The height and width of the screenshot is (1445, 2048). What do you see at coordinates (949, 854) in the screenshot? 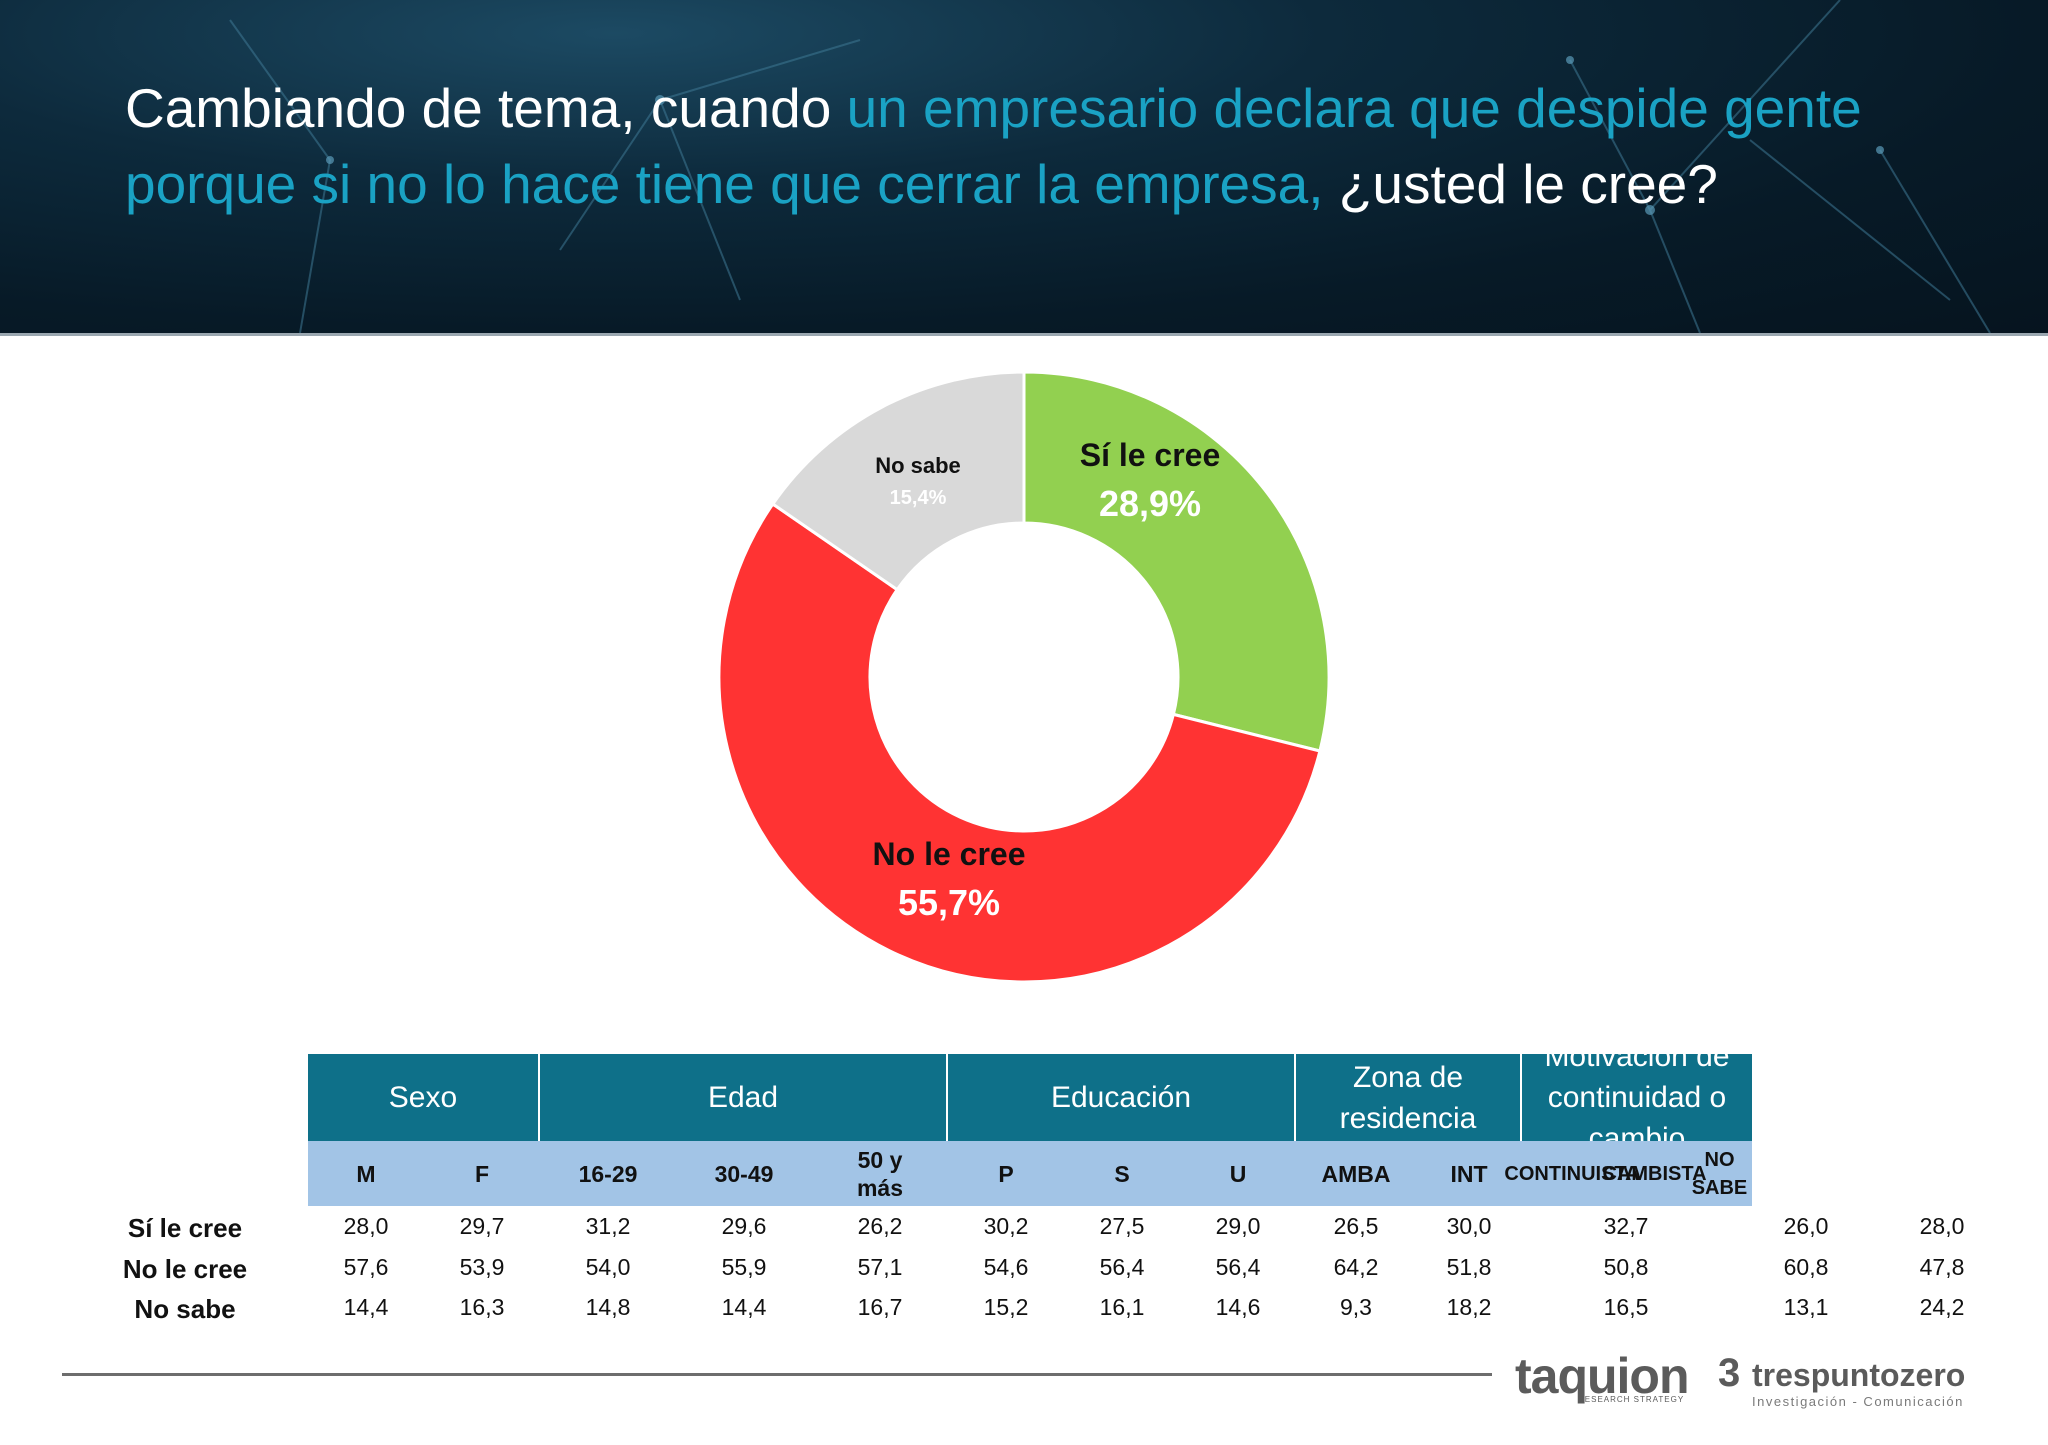
I see `slice-label: No le cree` at bounding box center [949, 854].